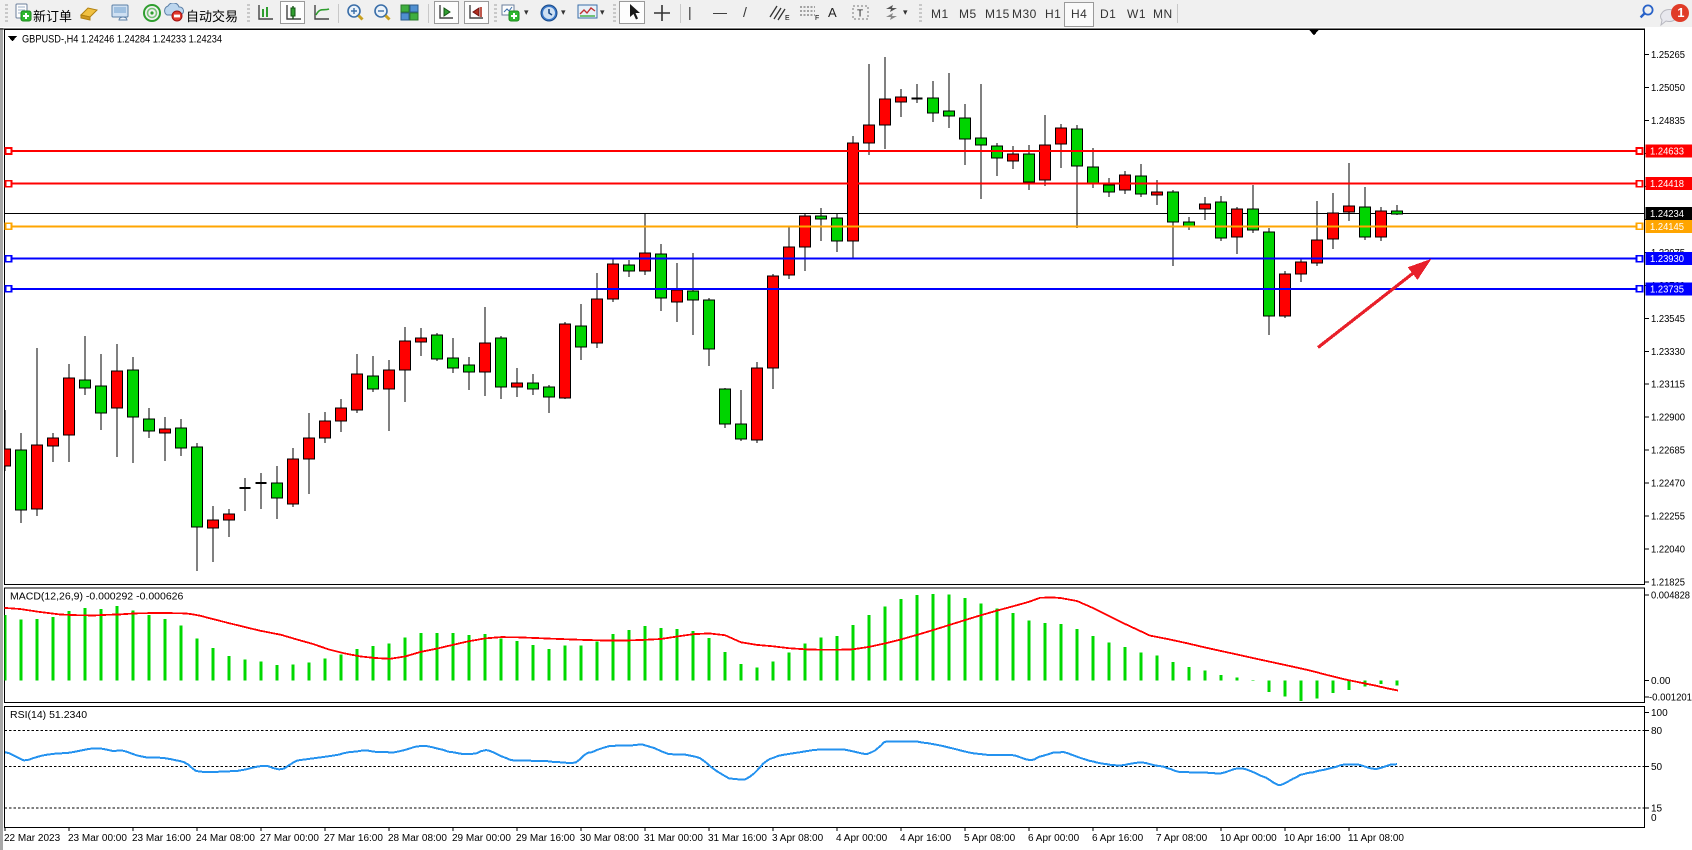 The width and height of the screenshot is (1692, 850). I want to click on svg-text: -0.001201, so click(1670, 698).